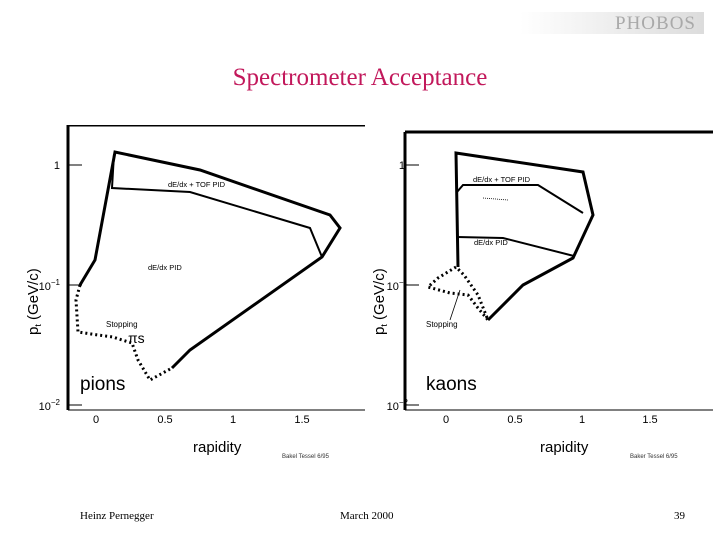 Image resolution: width=720 pixels, height=540 pixels. What do you see at coordinates (582, 420) in the screenshot?
I see `kaons-xtick-1: 1` at bounding box center [582, 420].